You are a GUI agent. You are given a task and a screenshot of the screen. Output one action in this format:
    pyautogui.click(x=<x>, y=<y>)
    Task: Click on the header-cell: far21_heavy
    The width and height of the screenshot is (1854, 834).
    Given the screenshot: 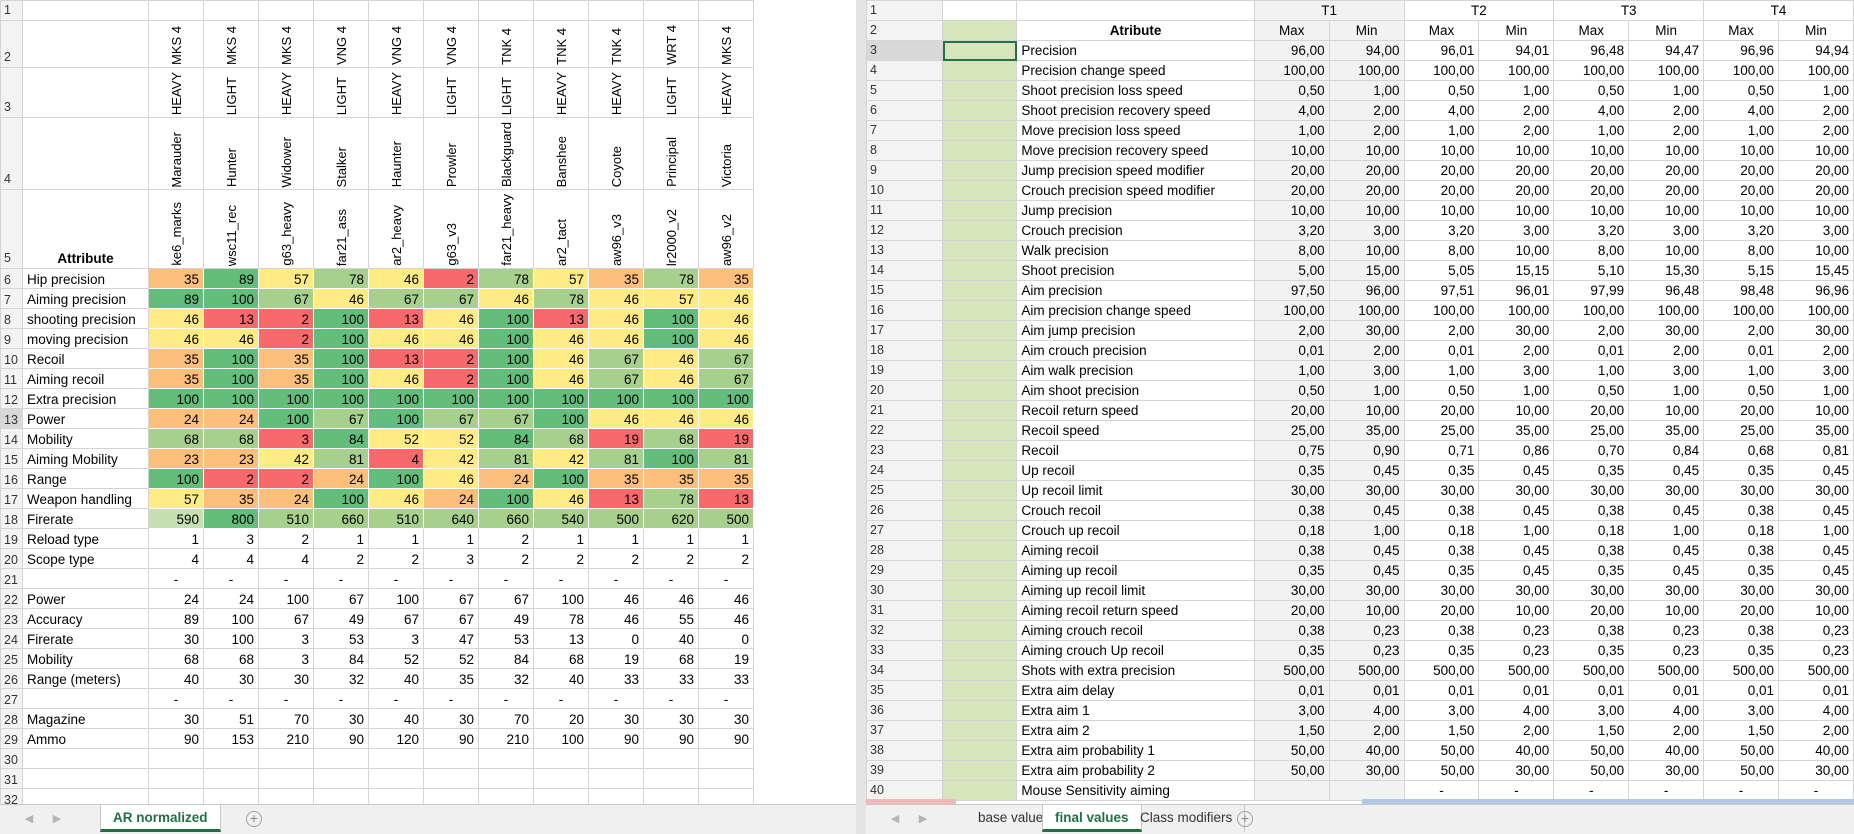 What is the action you would take?
    pyautogui.click(x=506, y=229)
    